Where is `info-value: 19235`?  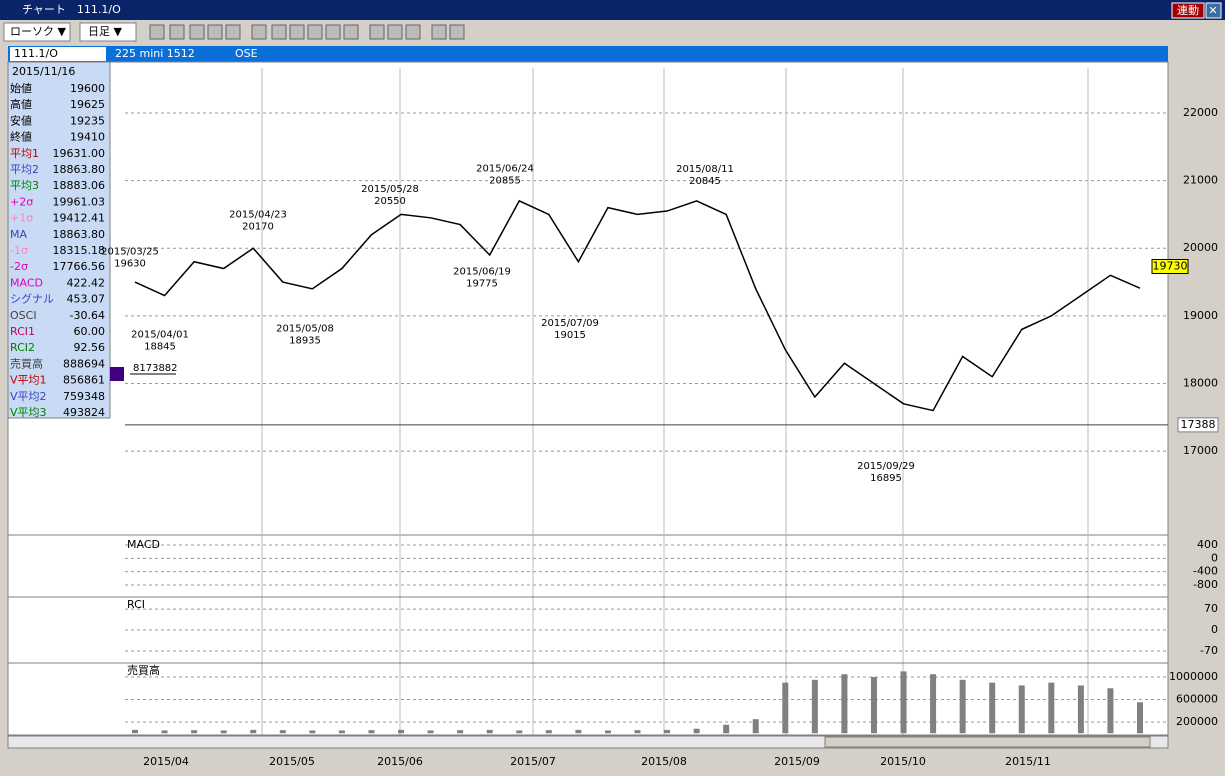 info-value: 19235 is located at coordinates (87, 120).